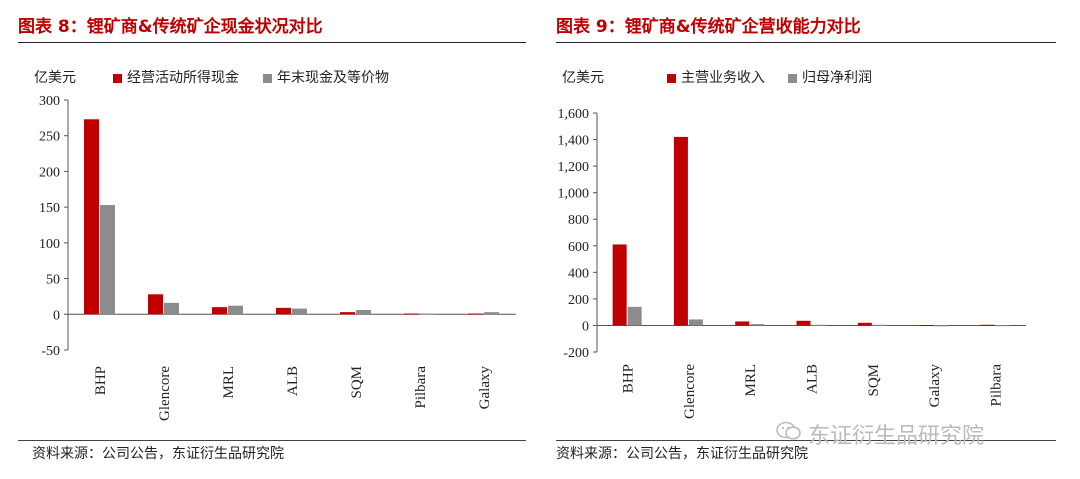 Image resolution: width=1080 pixels, height=479 pixels. What do you see at coordinates (788, 430) in the screenshot?
I see `wechat-icon` at bounding box center [788, 430].